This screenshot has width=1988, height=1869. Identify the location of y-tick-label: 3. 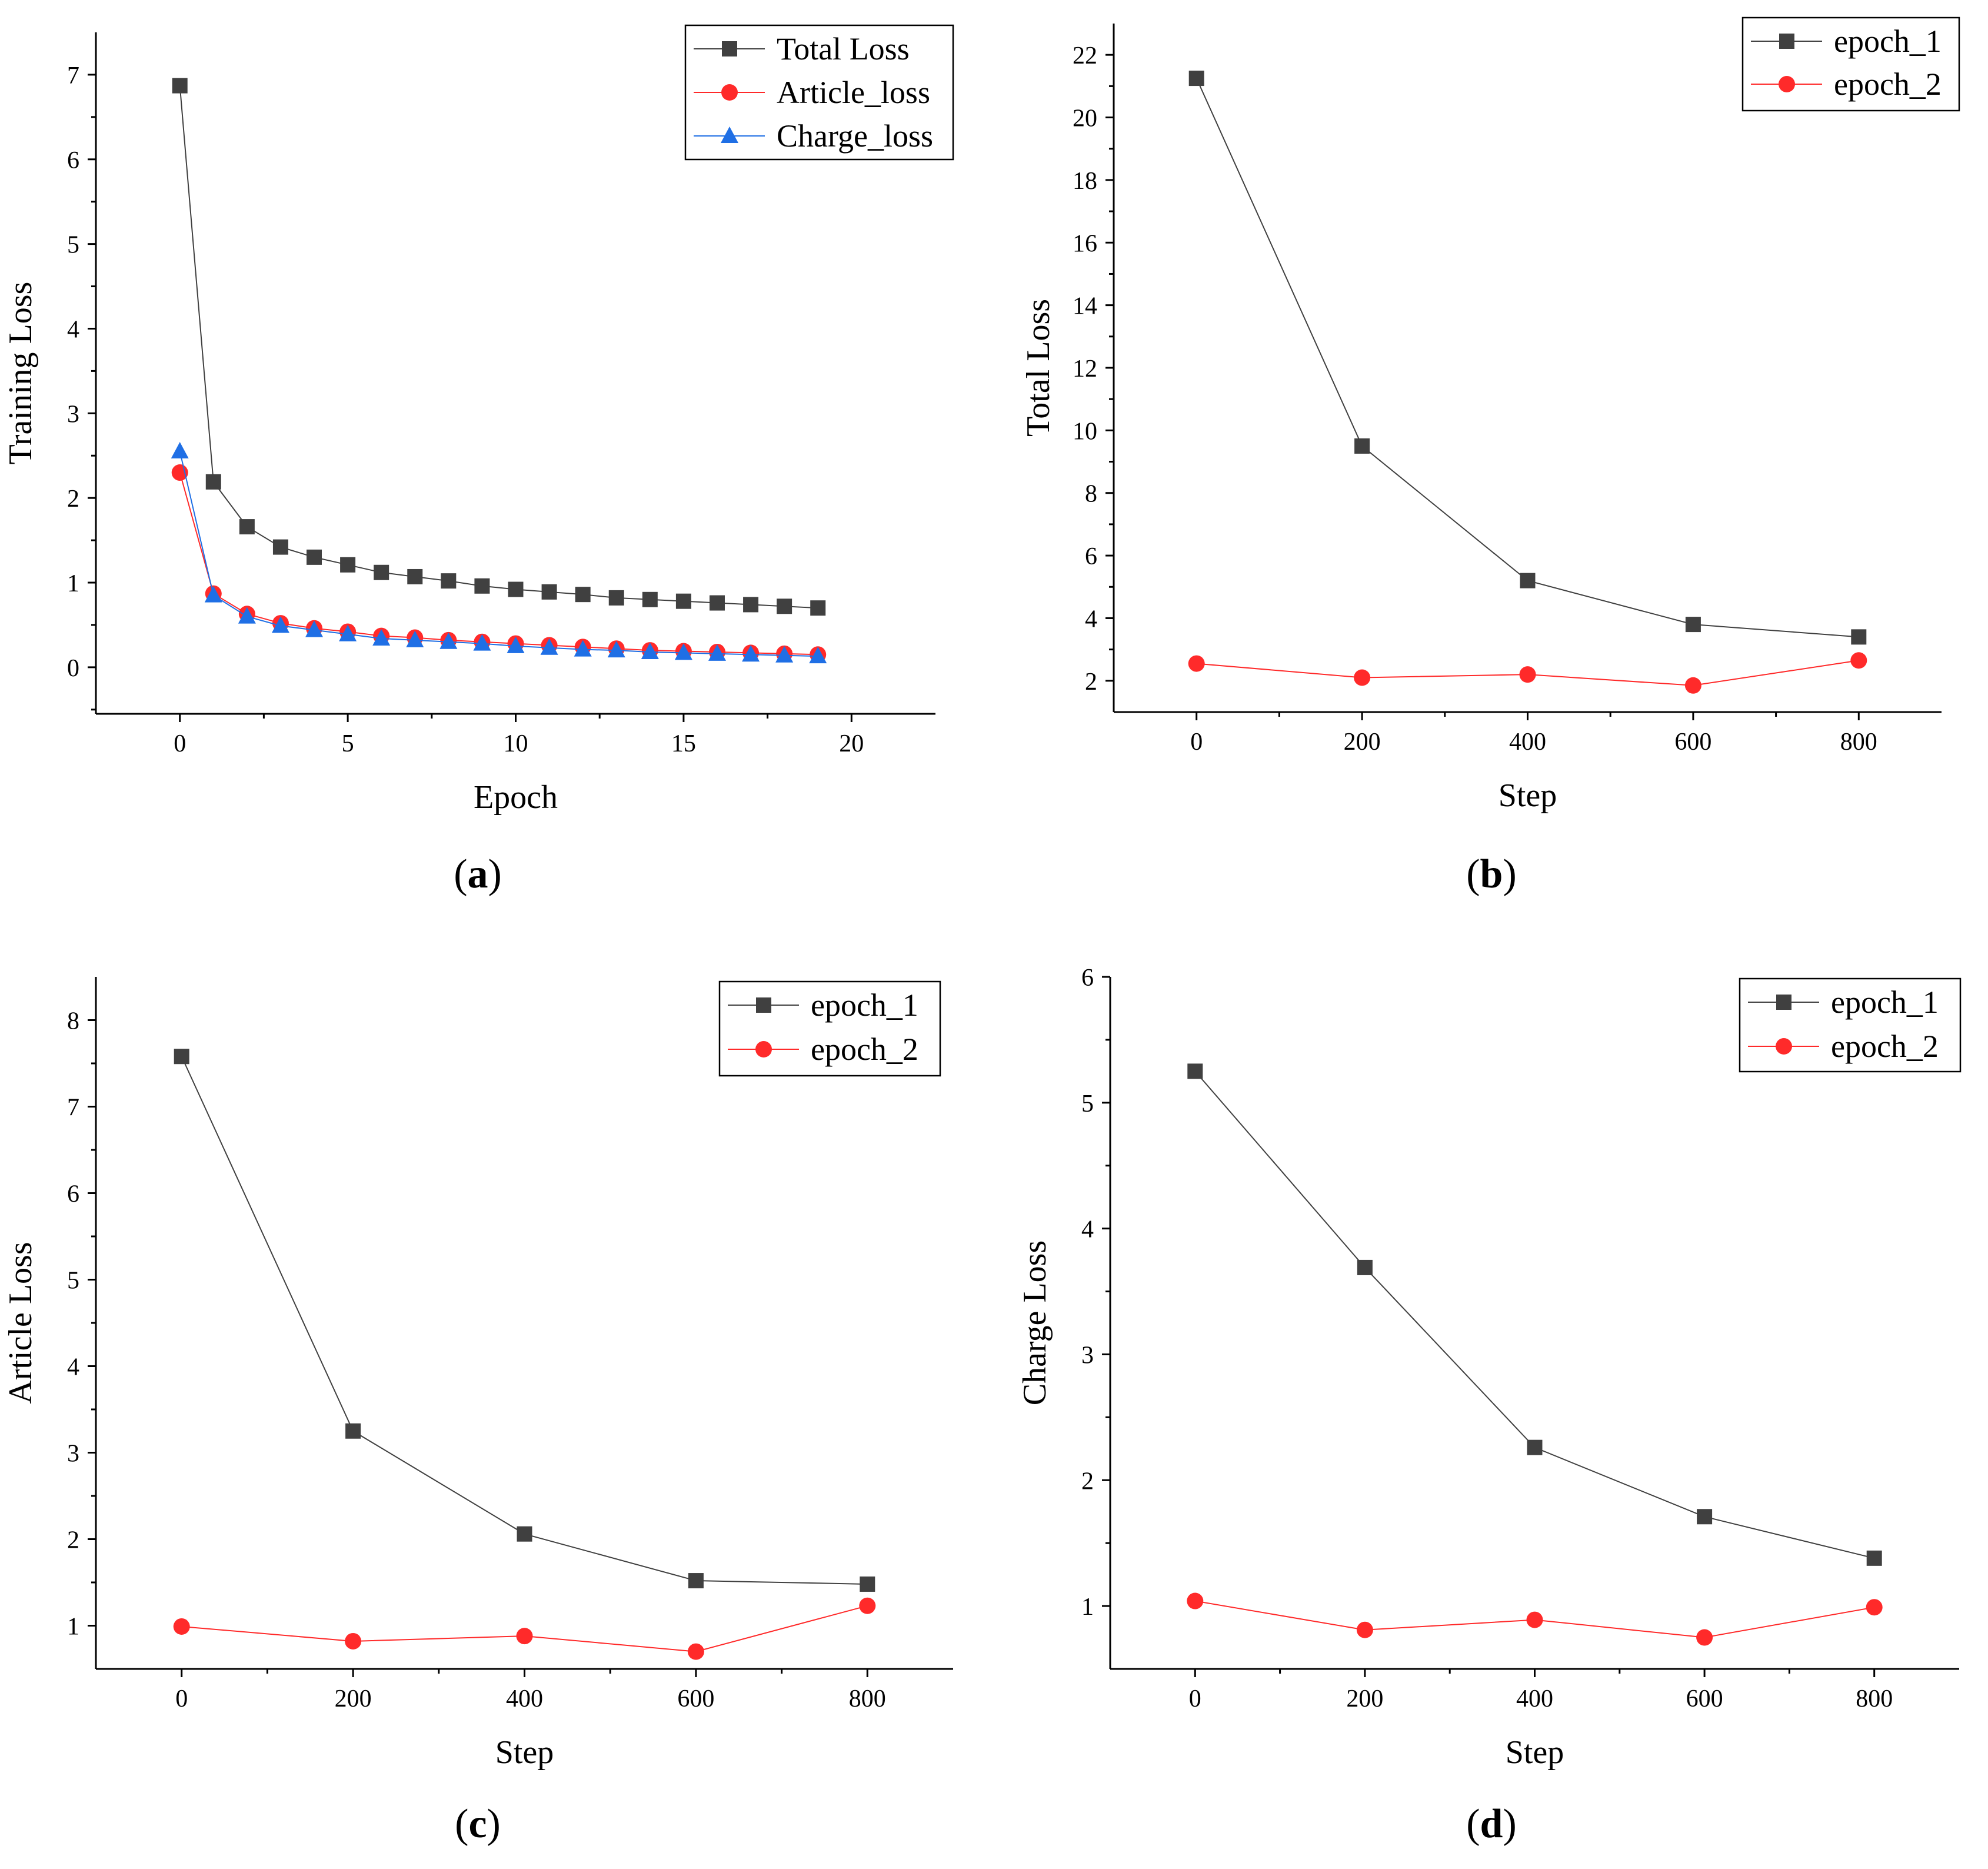
(73, 414).